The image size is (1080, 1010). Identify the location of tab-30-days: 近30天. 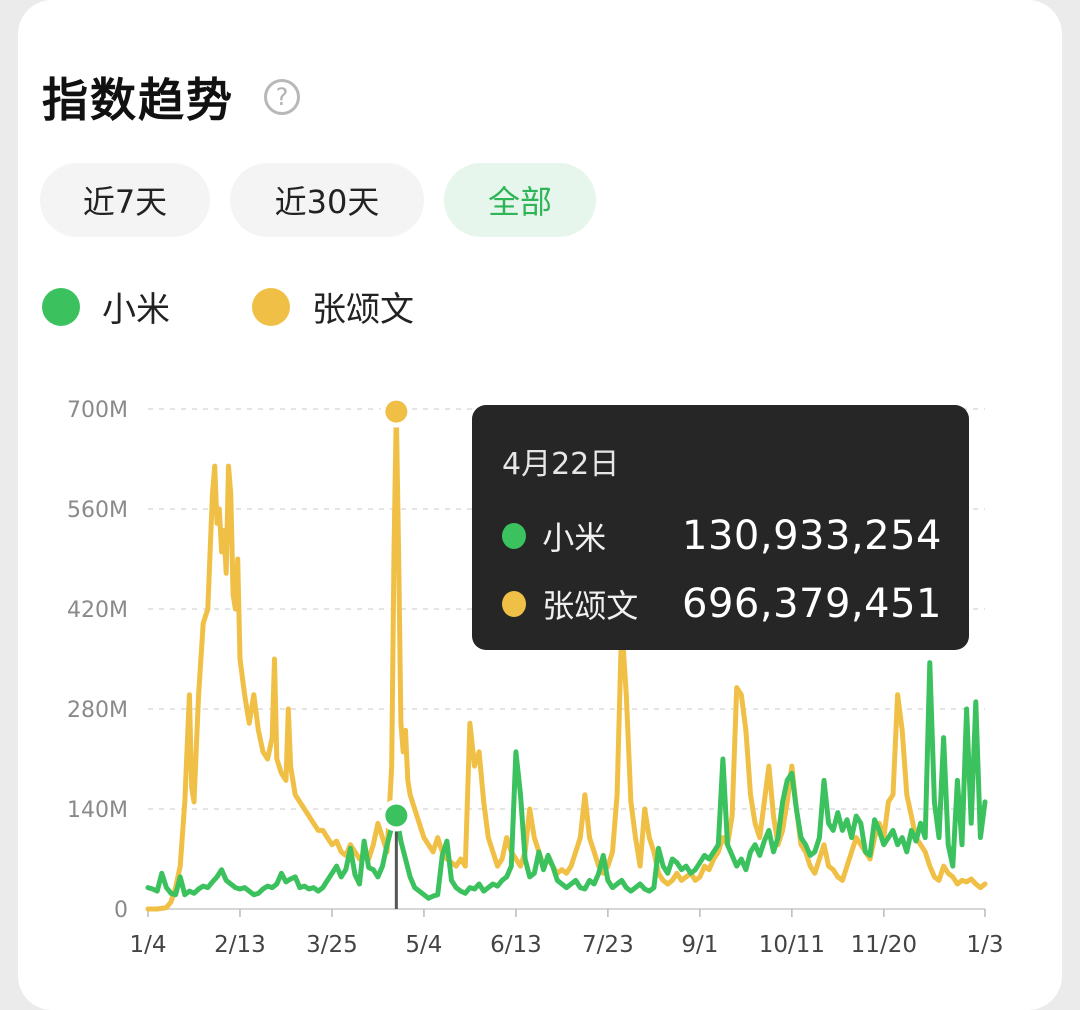
(327, 200).